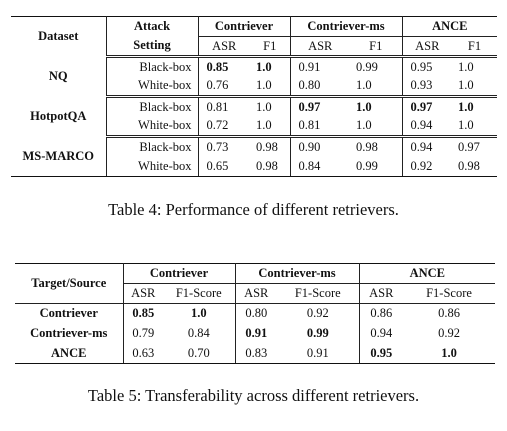 The width and height of the screenshot is (507, 431). What do you see at coordinates (346, 26) in the screenshot?
I see `t4-header-retriever: Contriever-ms` at bounding box center [346, 26].